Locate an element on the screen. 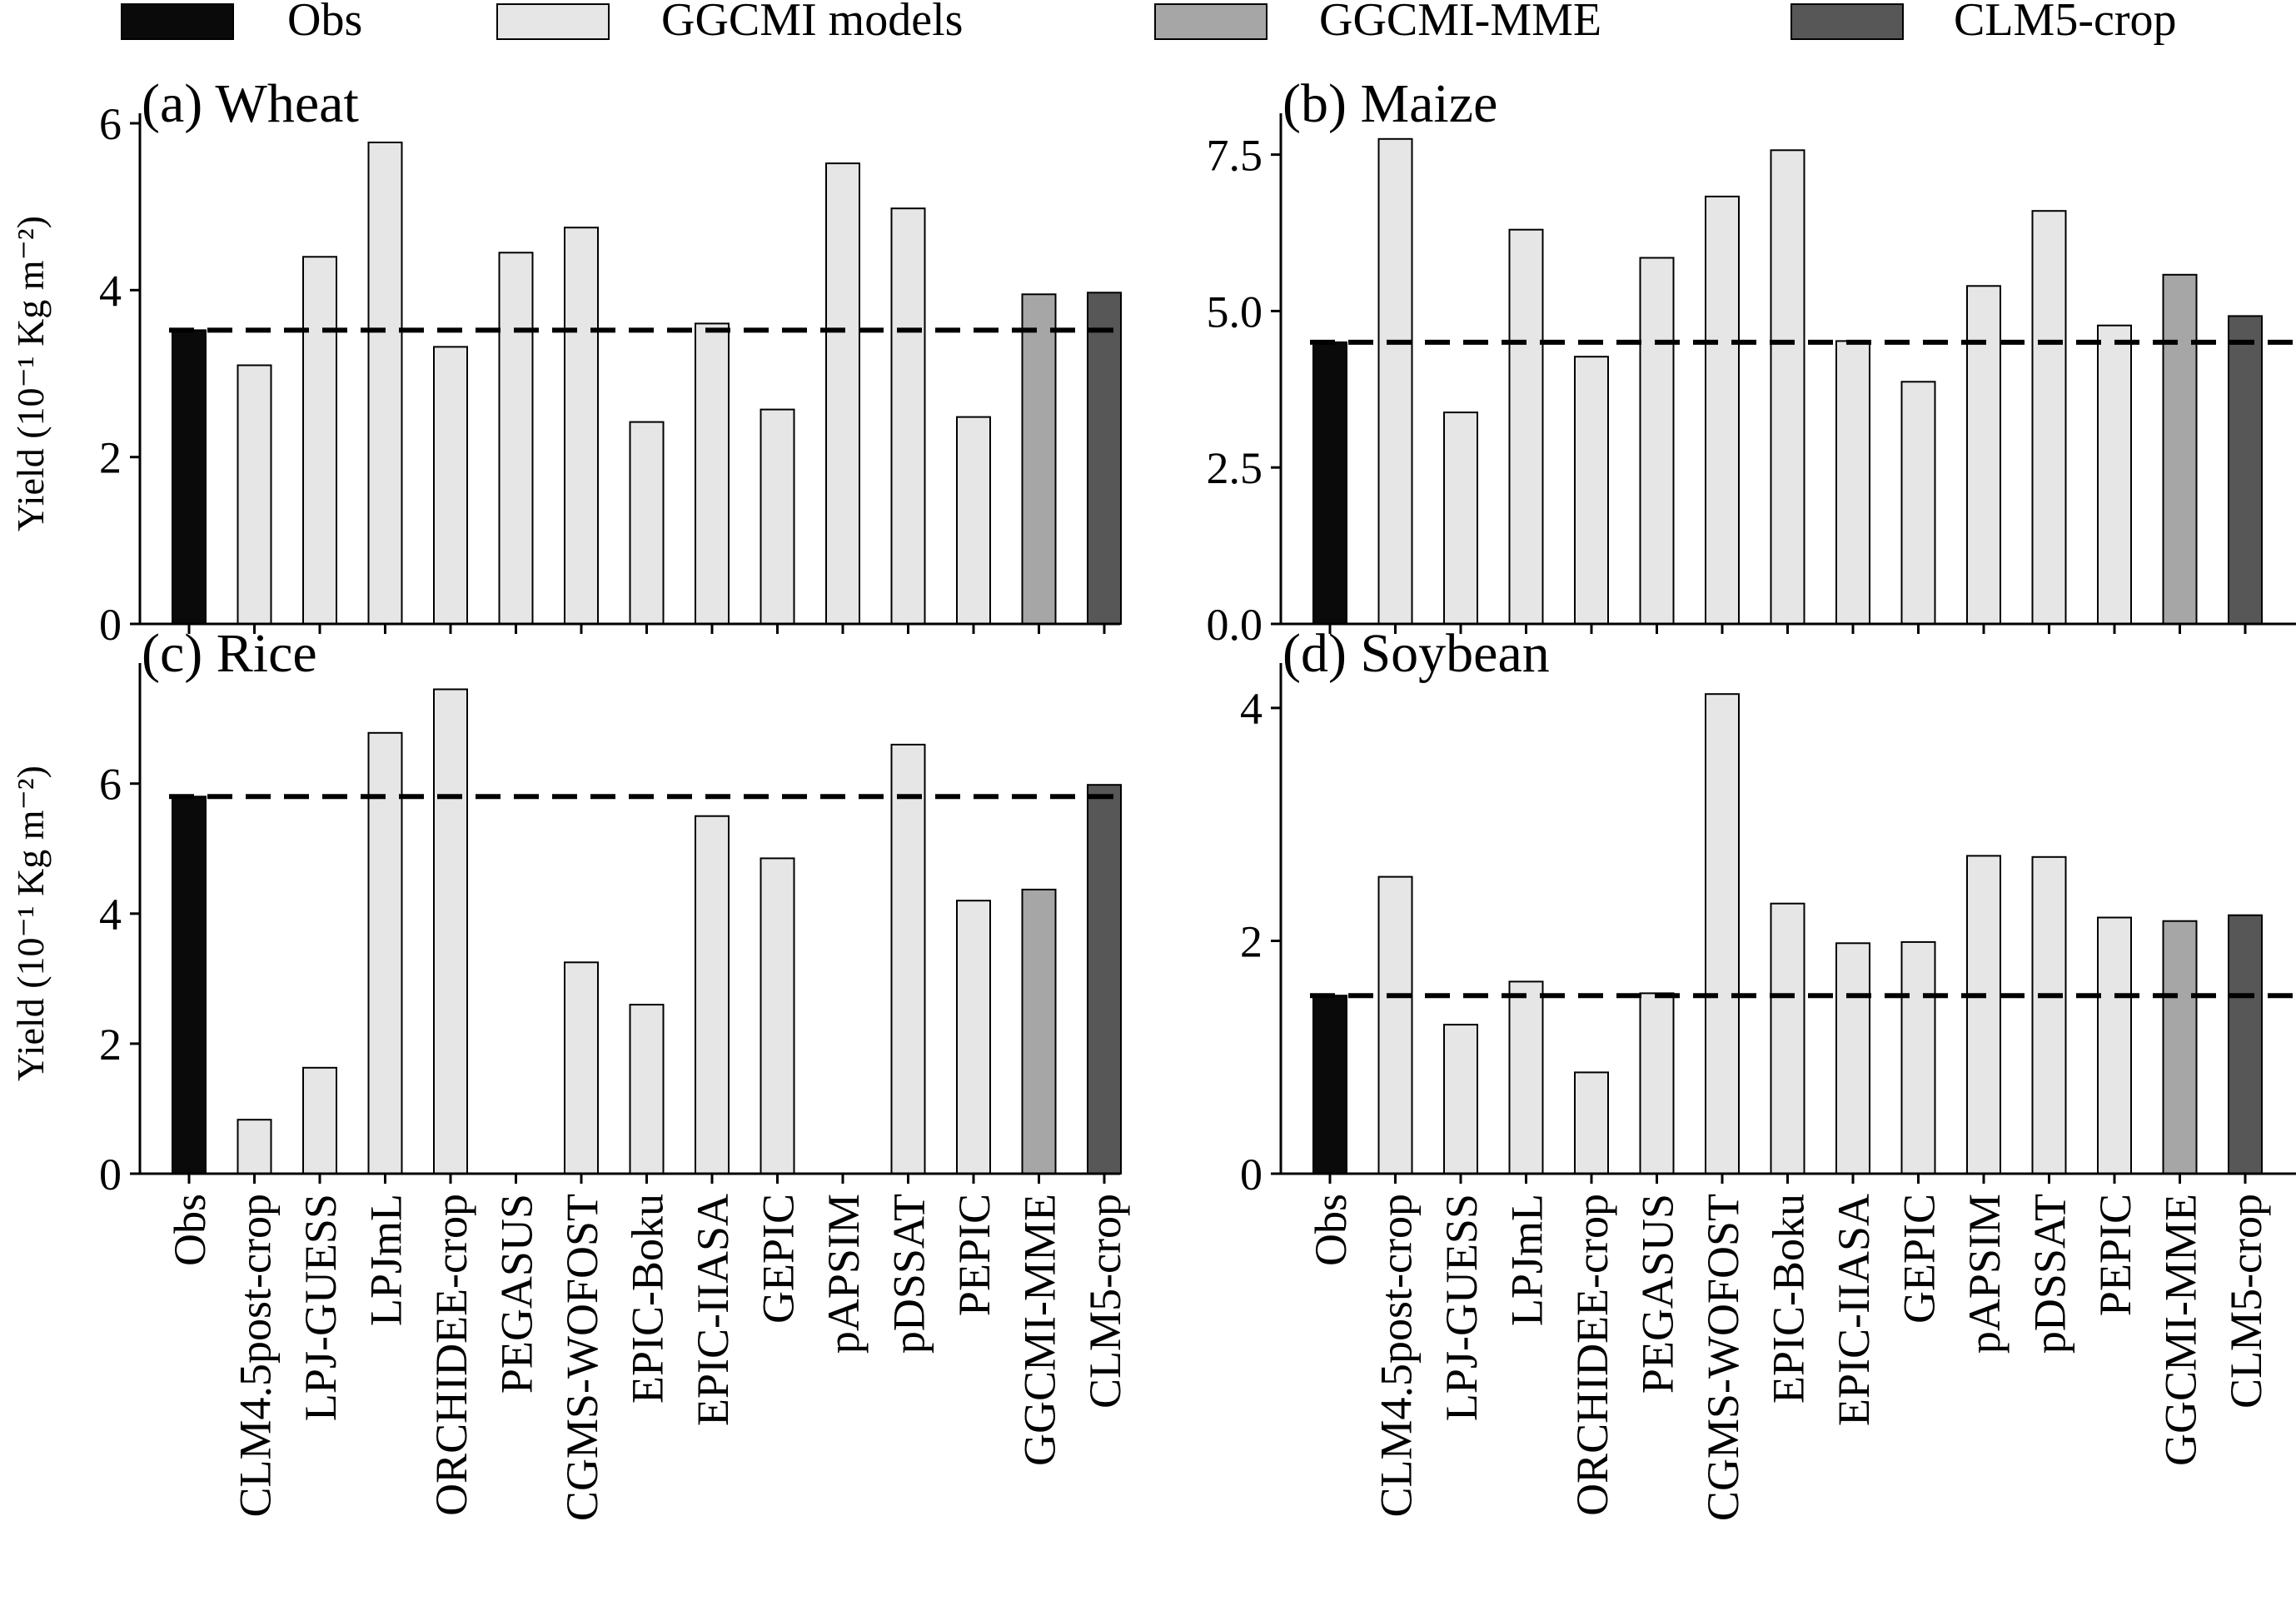 The image size is (2296, 1616). legend-label-obs: Obs is located at coordinates (325, 23).